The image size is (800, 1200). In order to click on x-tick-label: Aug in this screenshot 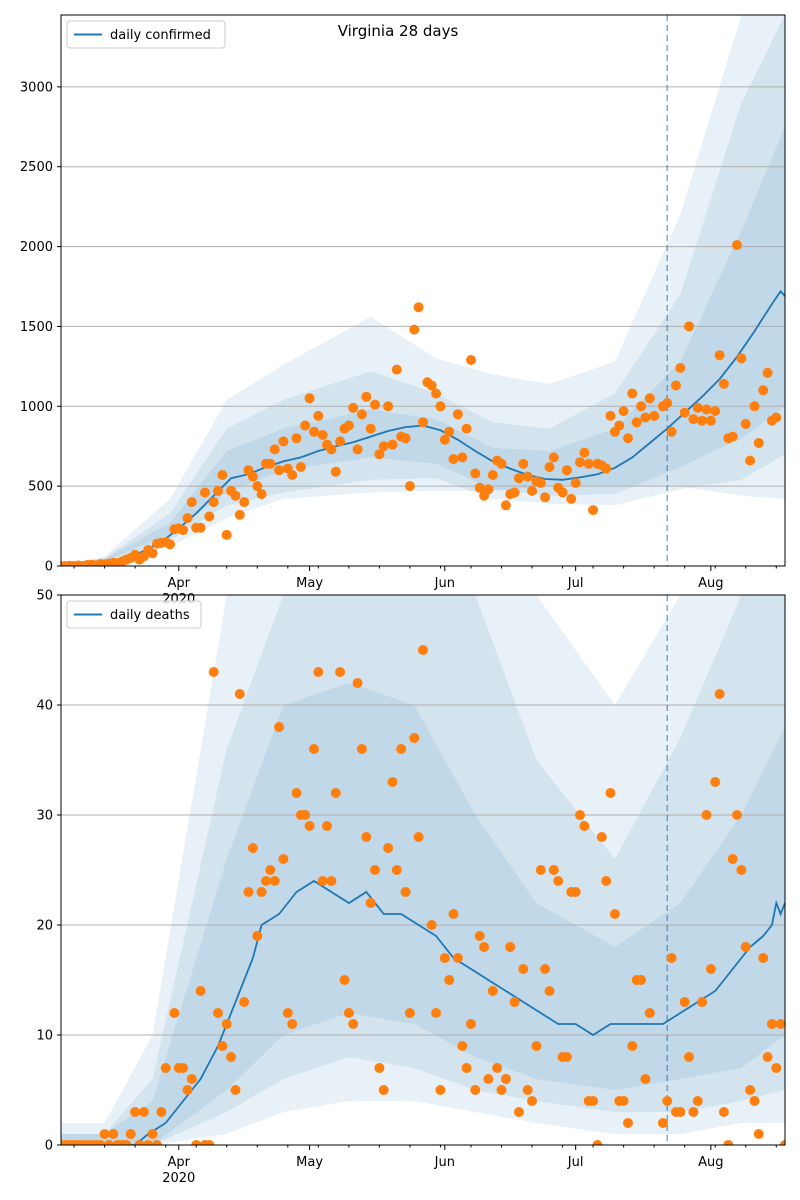, I will do `click(710, 1162)`.